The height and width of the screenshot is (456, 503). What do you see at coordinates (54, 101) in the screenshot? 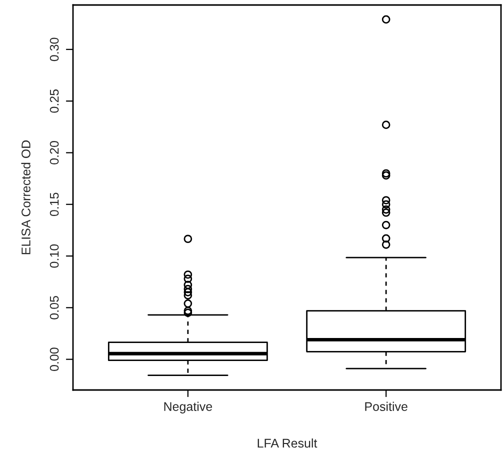
I see `y-tick-label: 0.25` at bounding box center [54, 101].